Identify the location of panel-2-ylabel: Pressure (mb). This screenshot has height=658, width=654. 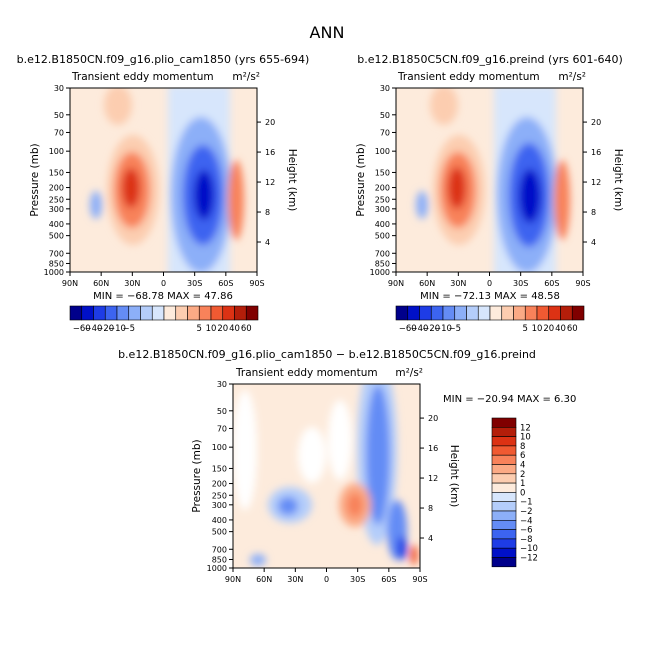
(361, 179).